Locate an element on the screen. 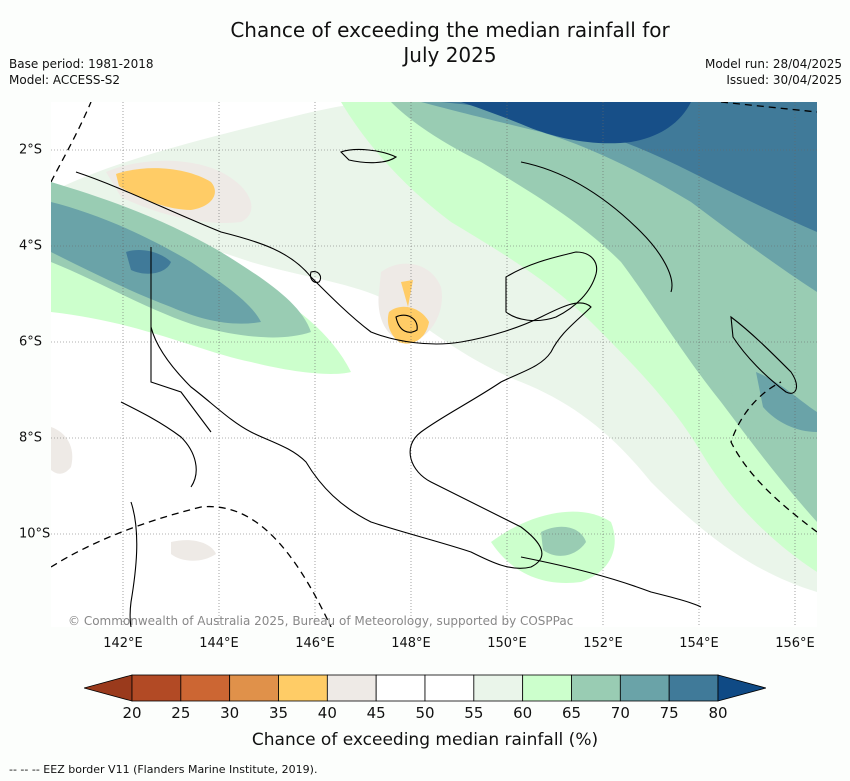 This screenshot has width=850, height=781. y-tick-8s: 8°S is located at coordinates (31, 438).